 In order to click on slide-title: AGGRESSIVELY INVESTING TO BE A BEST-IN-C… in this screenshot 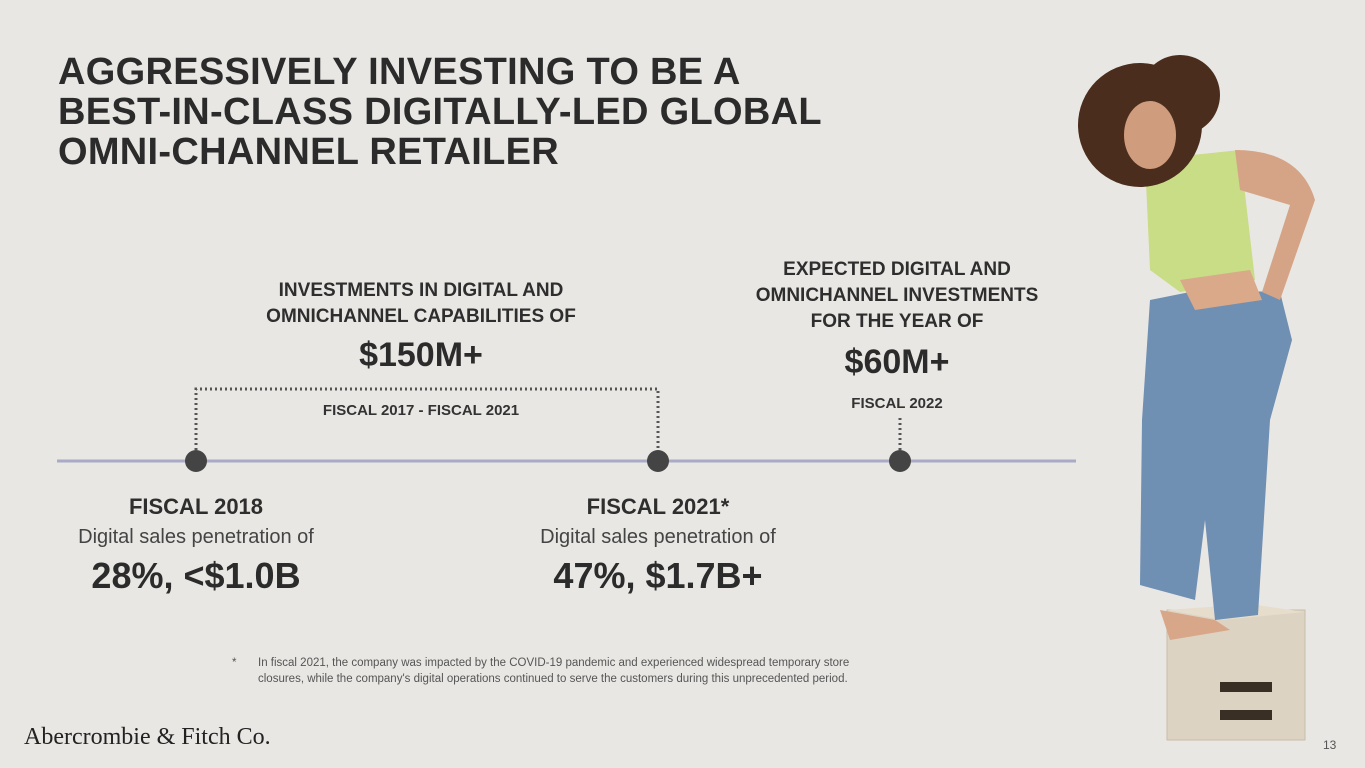, I will do `click(440, 112)`.